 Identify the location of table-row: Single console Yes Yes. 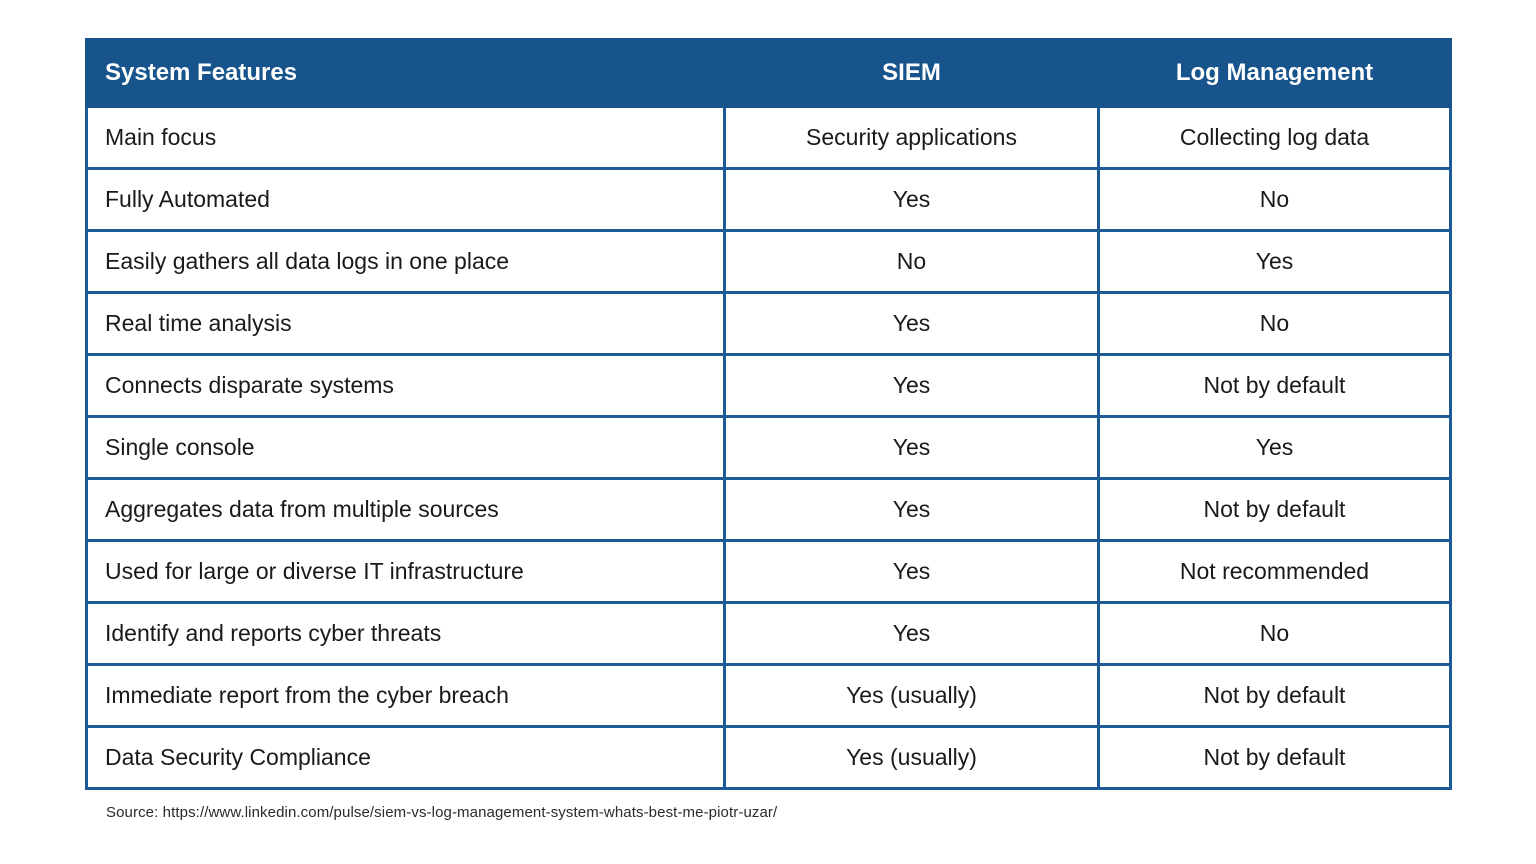
(768, 447).